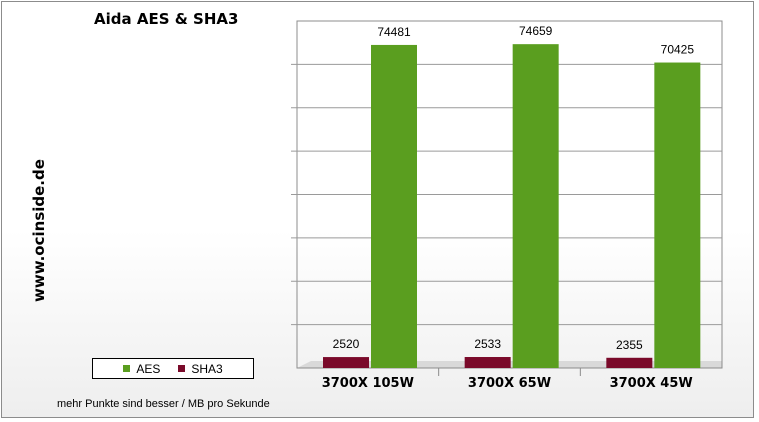 The height and width of the screenshot is (422, 759). I want to click on chart-title: Aida AES & SHA3, so click(166, 19).